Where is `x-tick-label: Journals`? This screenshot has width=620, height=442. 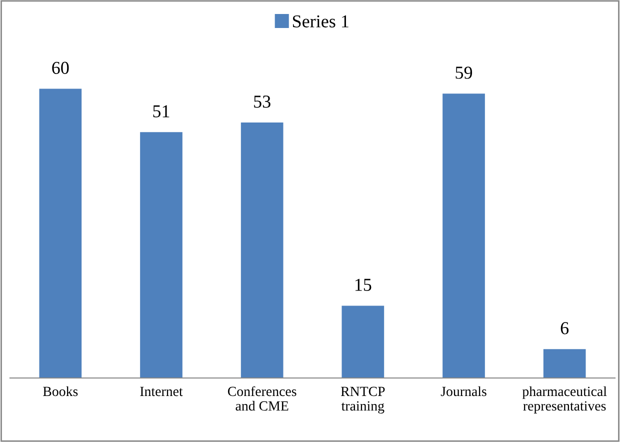 x-tick-label: Journals is located at coordinates (463, 391).